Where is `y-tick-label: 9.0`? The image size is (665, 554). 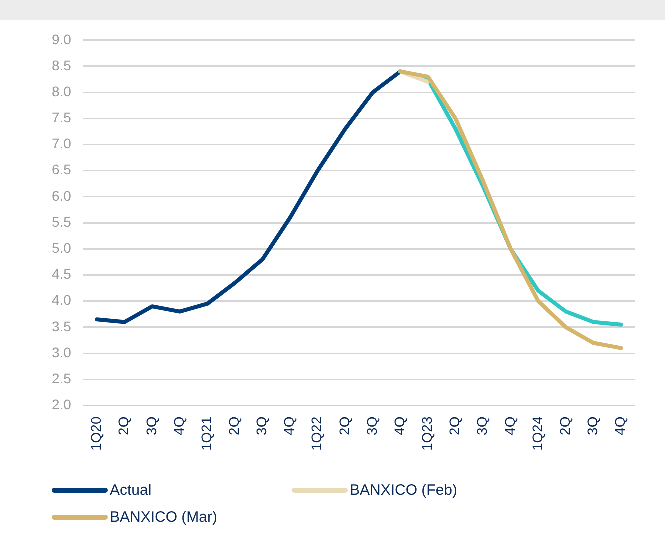 y-tick-label: 9.0 is located at coordinates (62, 39).